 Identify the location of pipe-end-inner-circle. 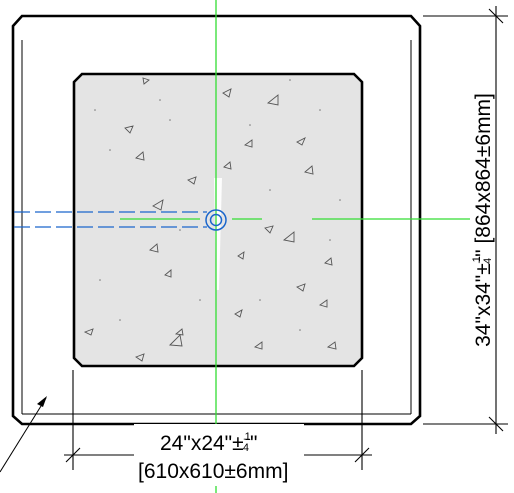
(216, 220).